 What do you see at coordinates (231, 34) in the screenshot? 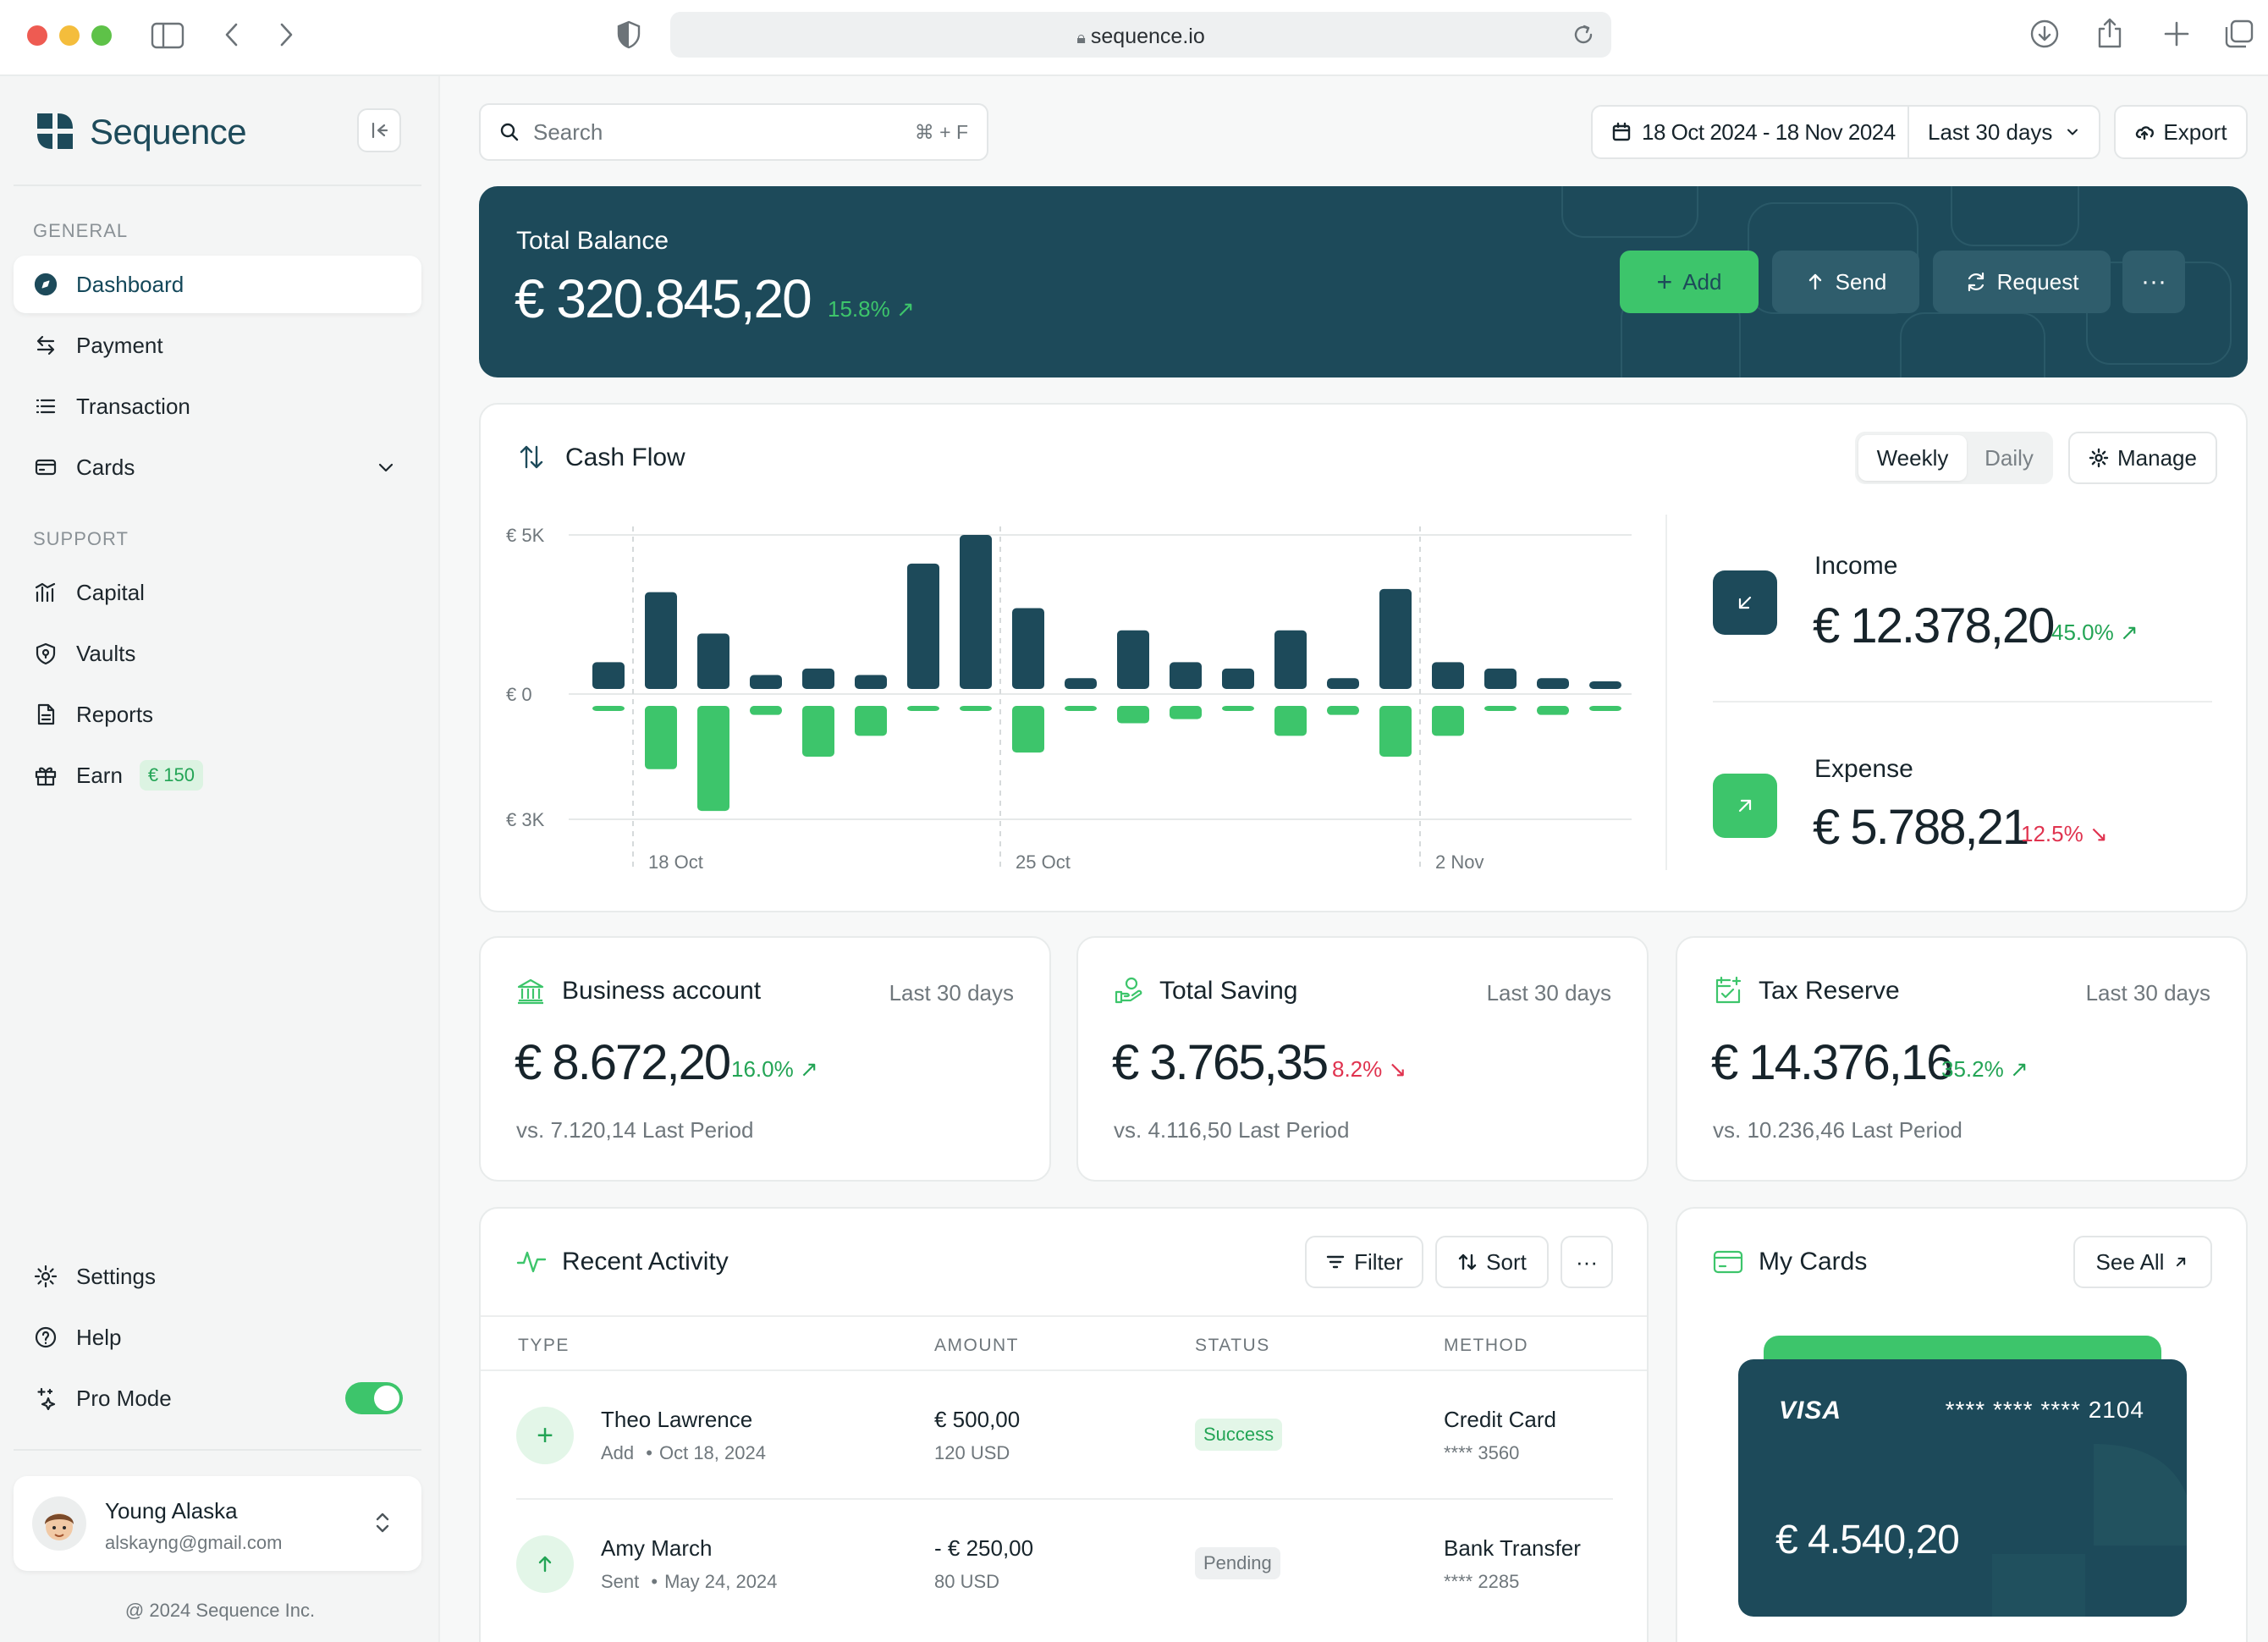
I see `back-icon` at bounding box center [231, 34].